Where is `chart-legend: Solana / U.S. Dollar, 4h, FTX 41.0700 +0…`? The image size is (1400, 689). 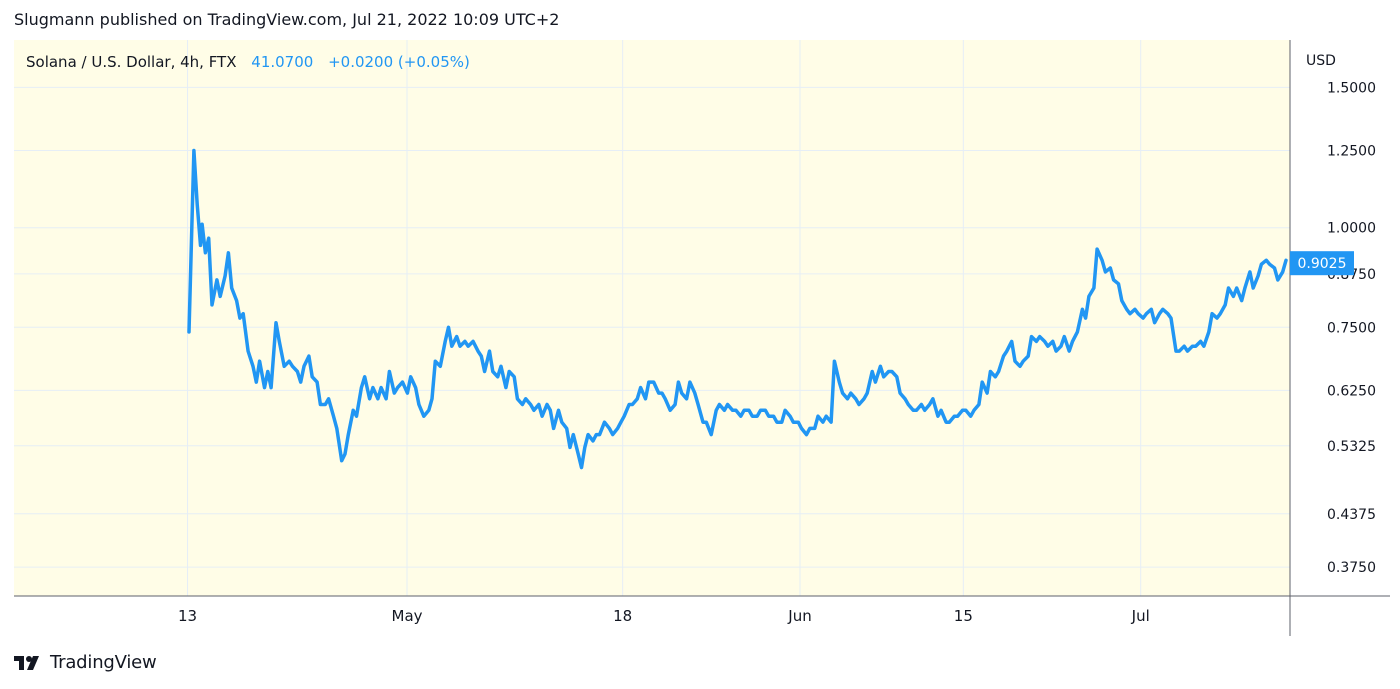 chart-legend: Solana / U.S. Dollar, 4h, FTX 41.0700 +0… is located at coordinates (248, 62).